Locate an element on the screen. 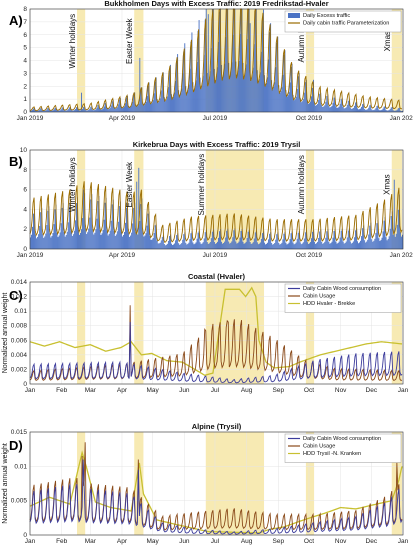  x-tick-label: Apr 2019 is located at coordinates (122, 118).